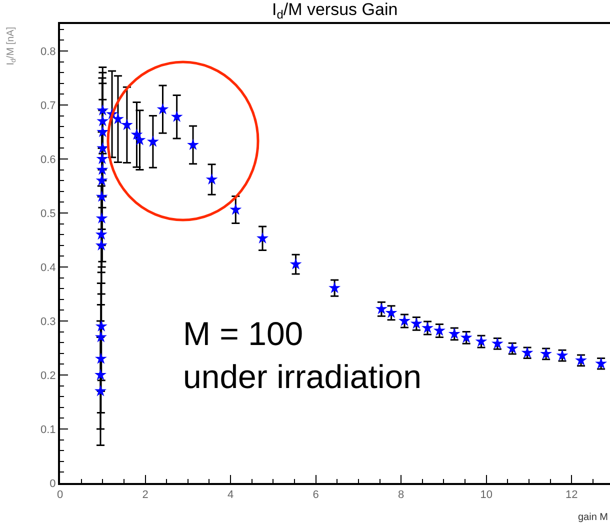  What do you see at coordinates (48, 106) in the screenshot?
I see `y-tick-label: 0.7` at bounding box center [48, 106].